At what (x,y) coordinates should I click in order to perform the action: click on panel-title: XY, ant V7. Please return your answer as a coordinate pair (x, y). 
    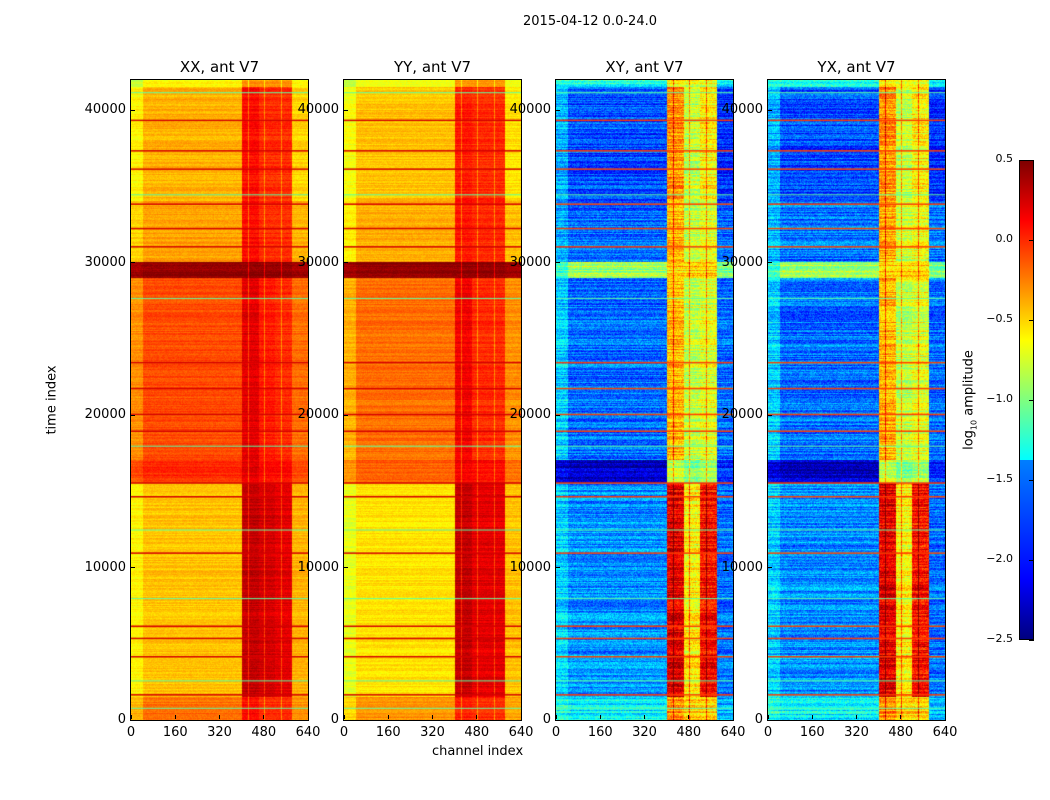
    Looking at the image, I should click on (644, 67).